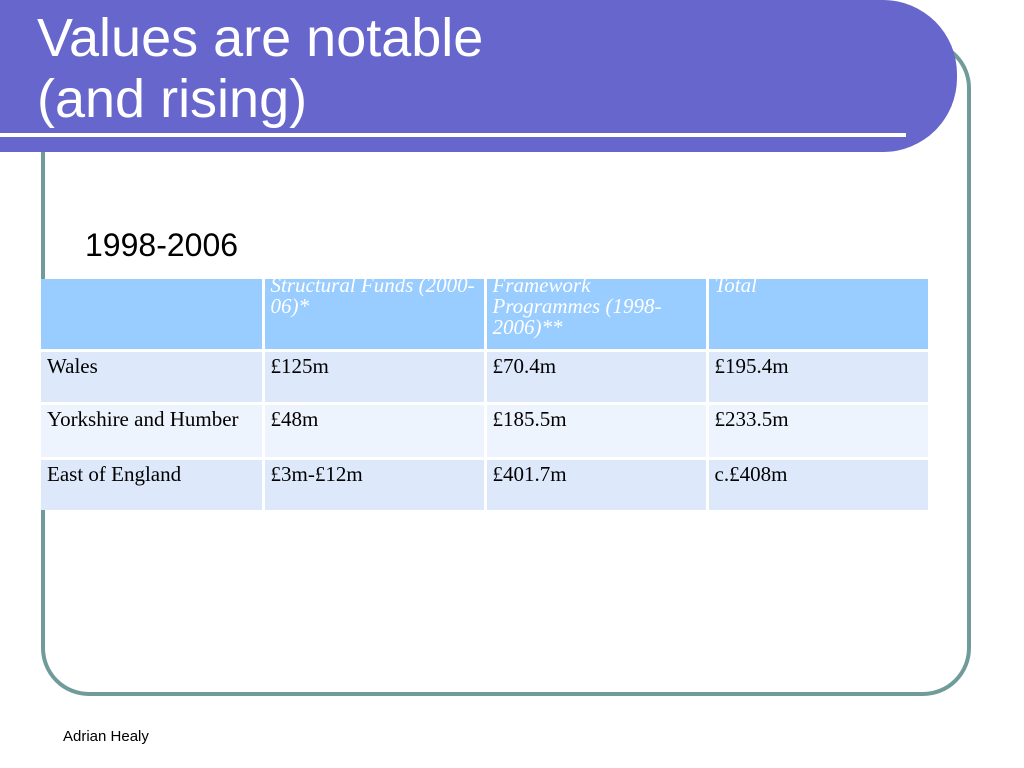 The height and width of the screenshot is (768, 1024). I want to click on cell-framework-programmes: £70.4m, so click(595, 376).